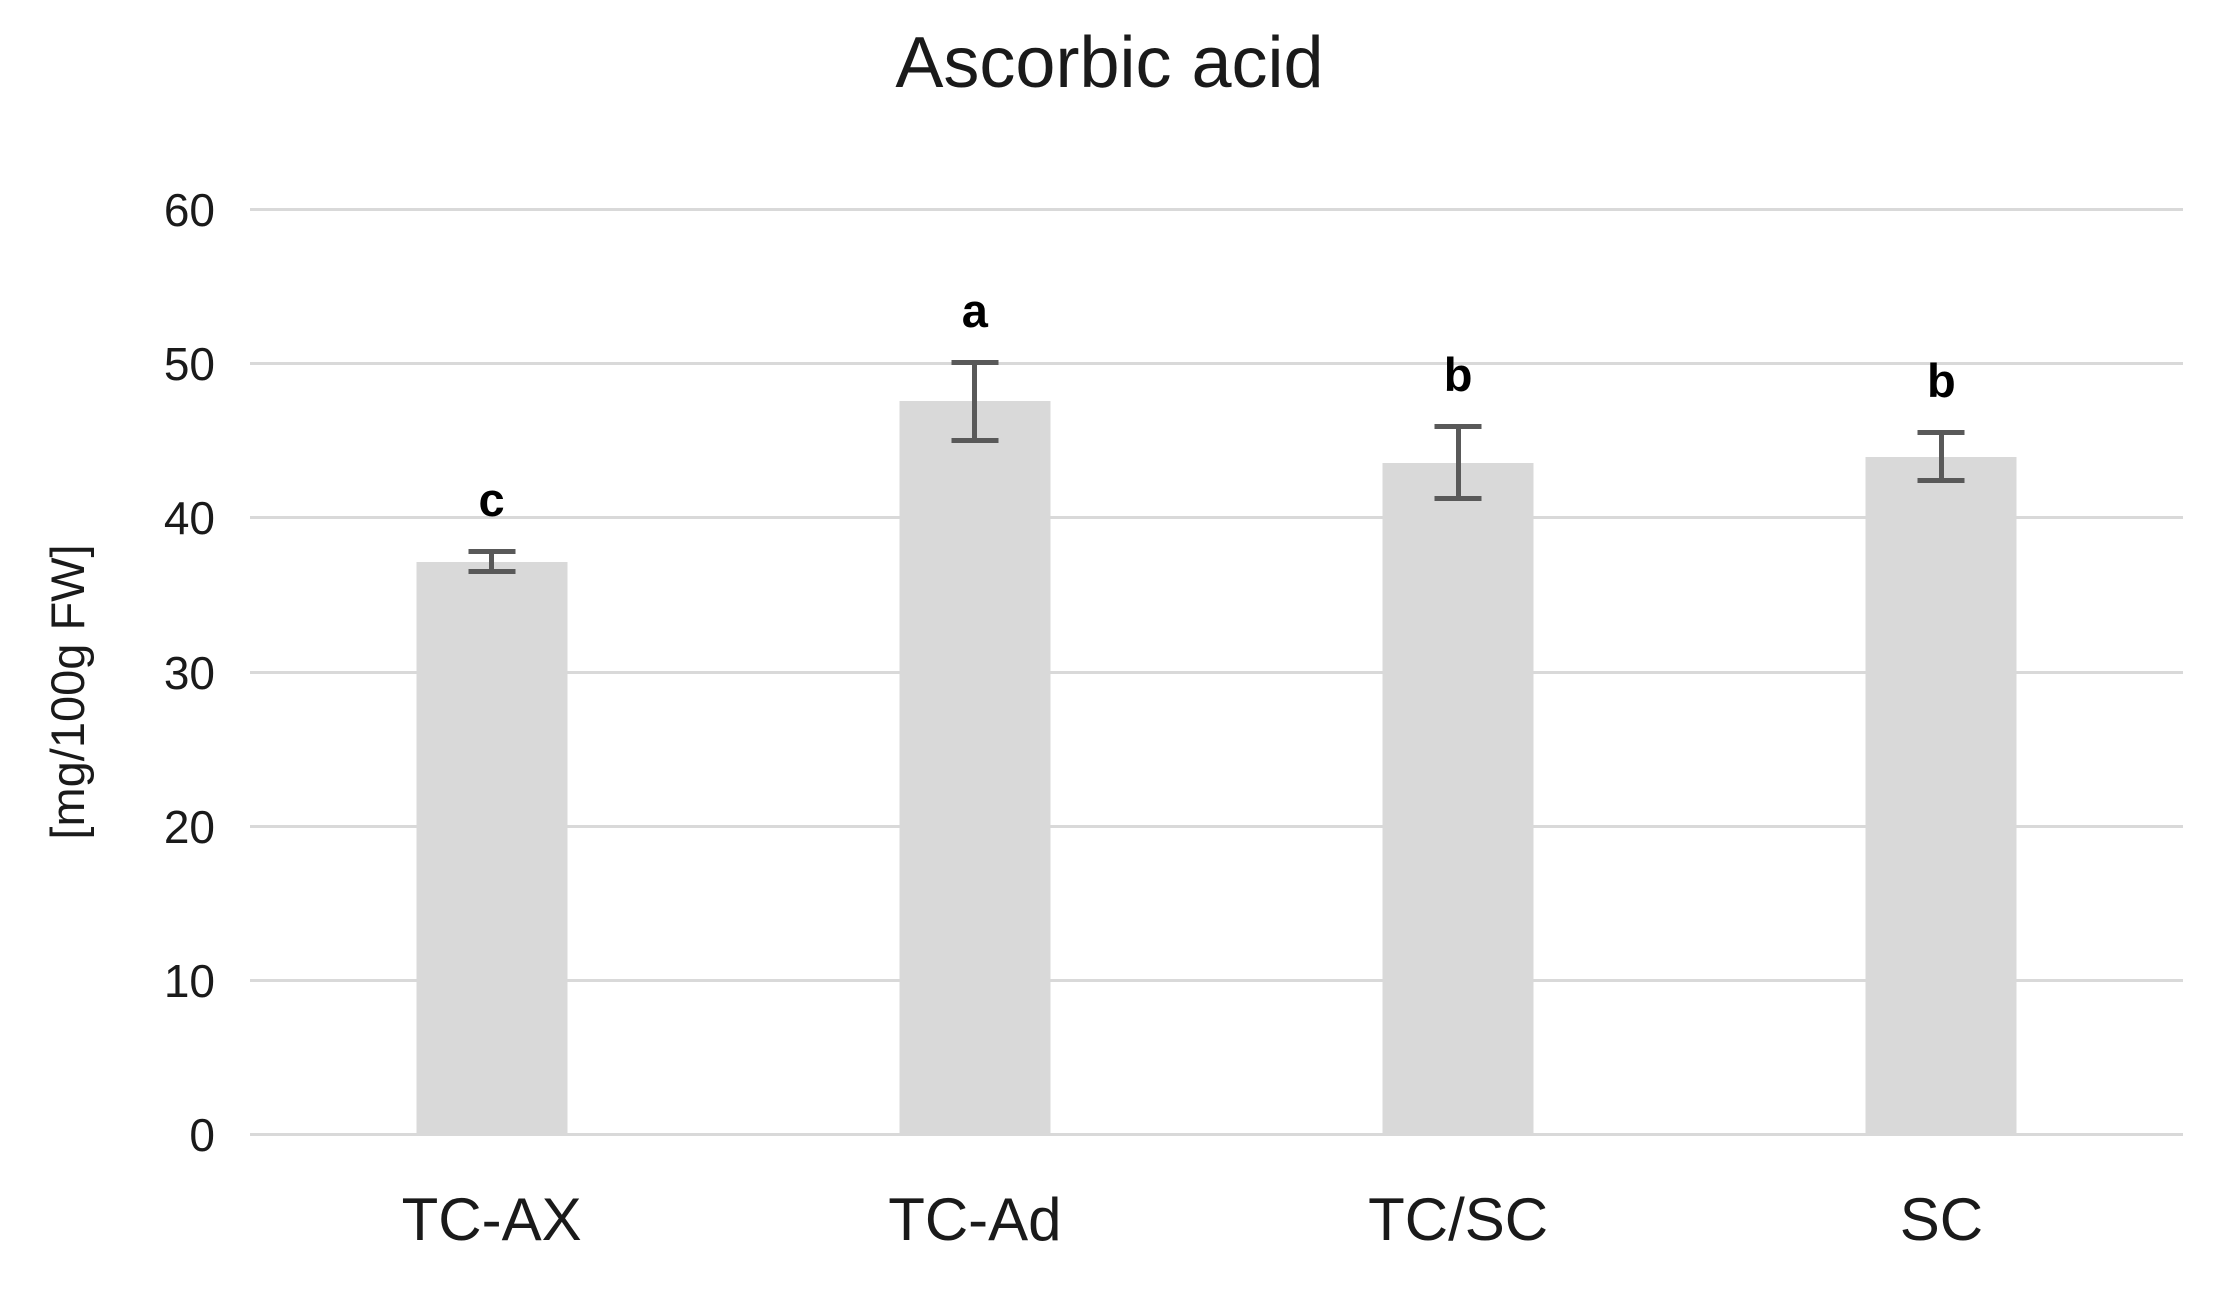 The height and width of the screenshot is (1295, 2219). I want to click on y-tick-label: 10, so click(189, 980).